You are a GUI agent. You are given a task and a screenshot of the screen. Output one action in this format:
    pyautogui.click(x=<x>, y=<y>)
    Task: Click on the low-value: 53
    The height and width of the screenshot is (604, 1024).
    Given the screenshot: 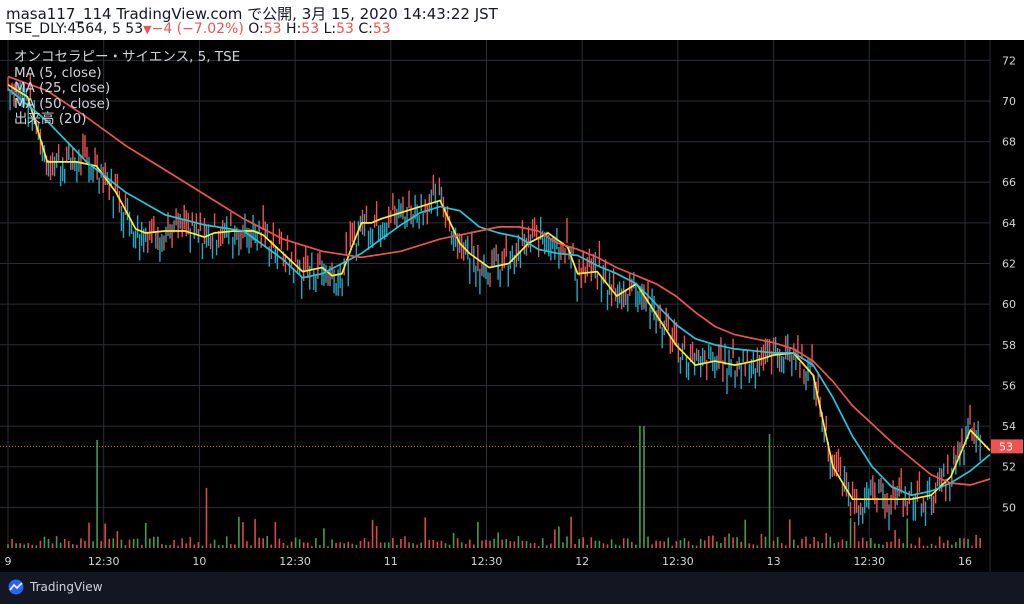 What is the action you would take?
    pyautogui.click(x=345, y=29)
    